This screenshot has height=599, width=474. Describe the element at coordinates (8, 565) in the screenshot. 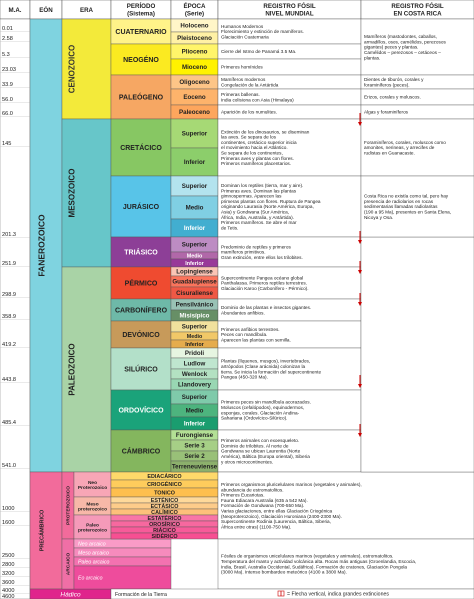

I see `ma-tick-label: 2800` at that location.